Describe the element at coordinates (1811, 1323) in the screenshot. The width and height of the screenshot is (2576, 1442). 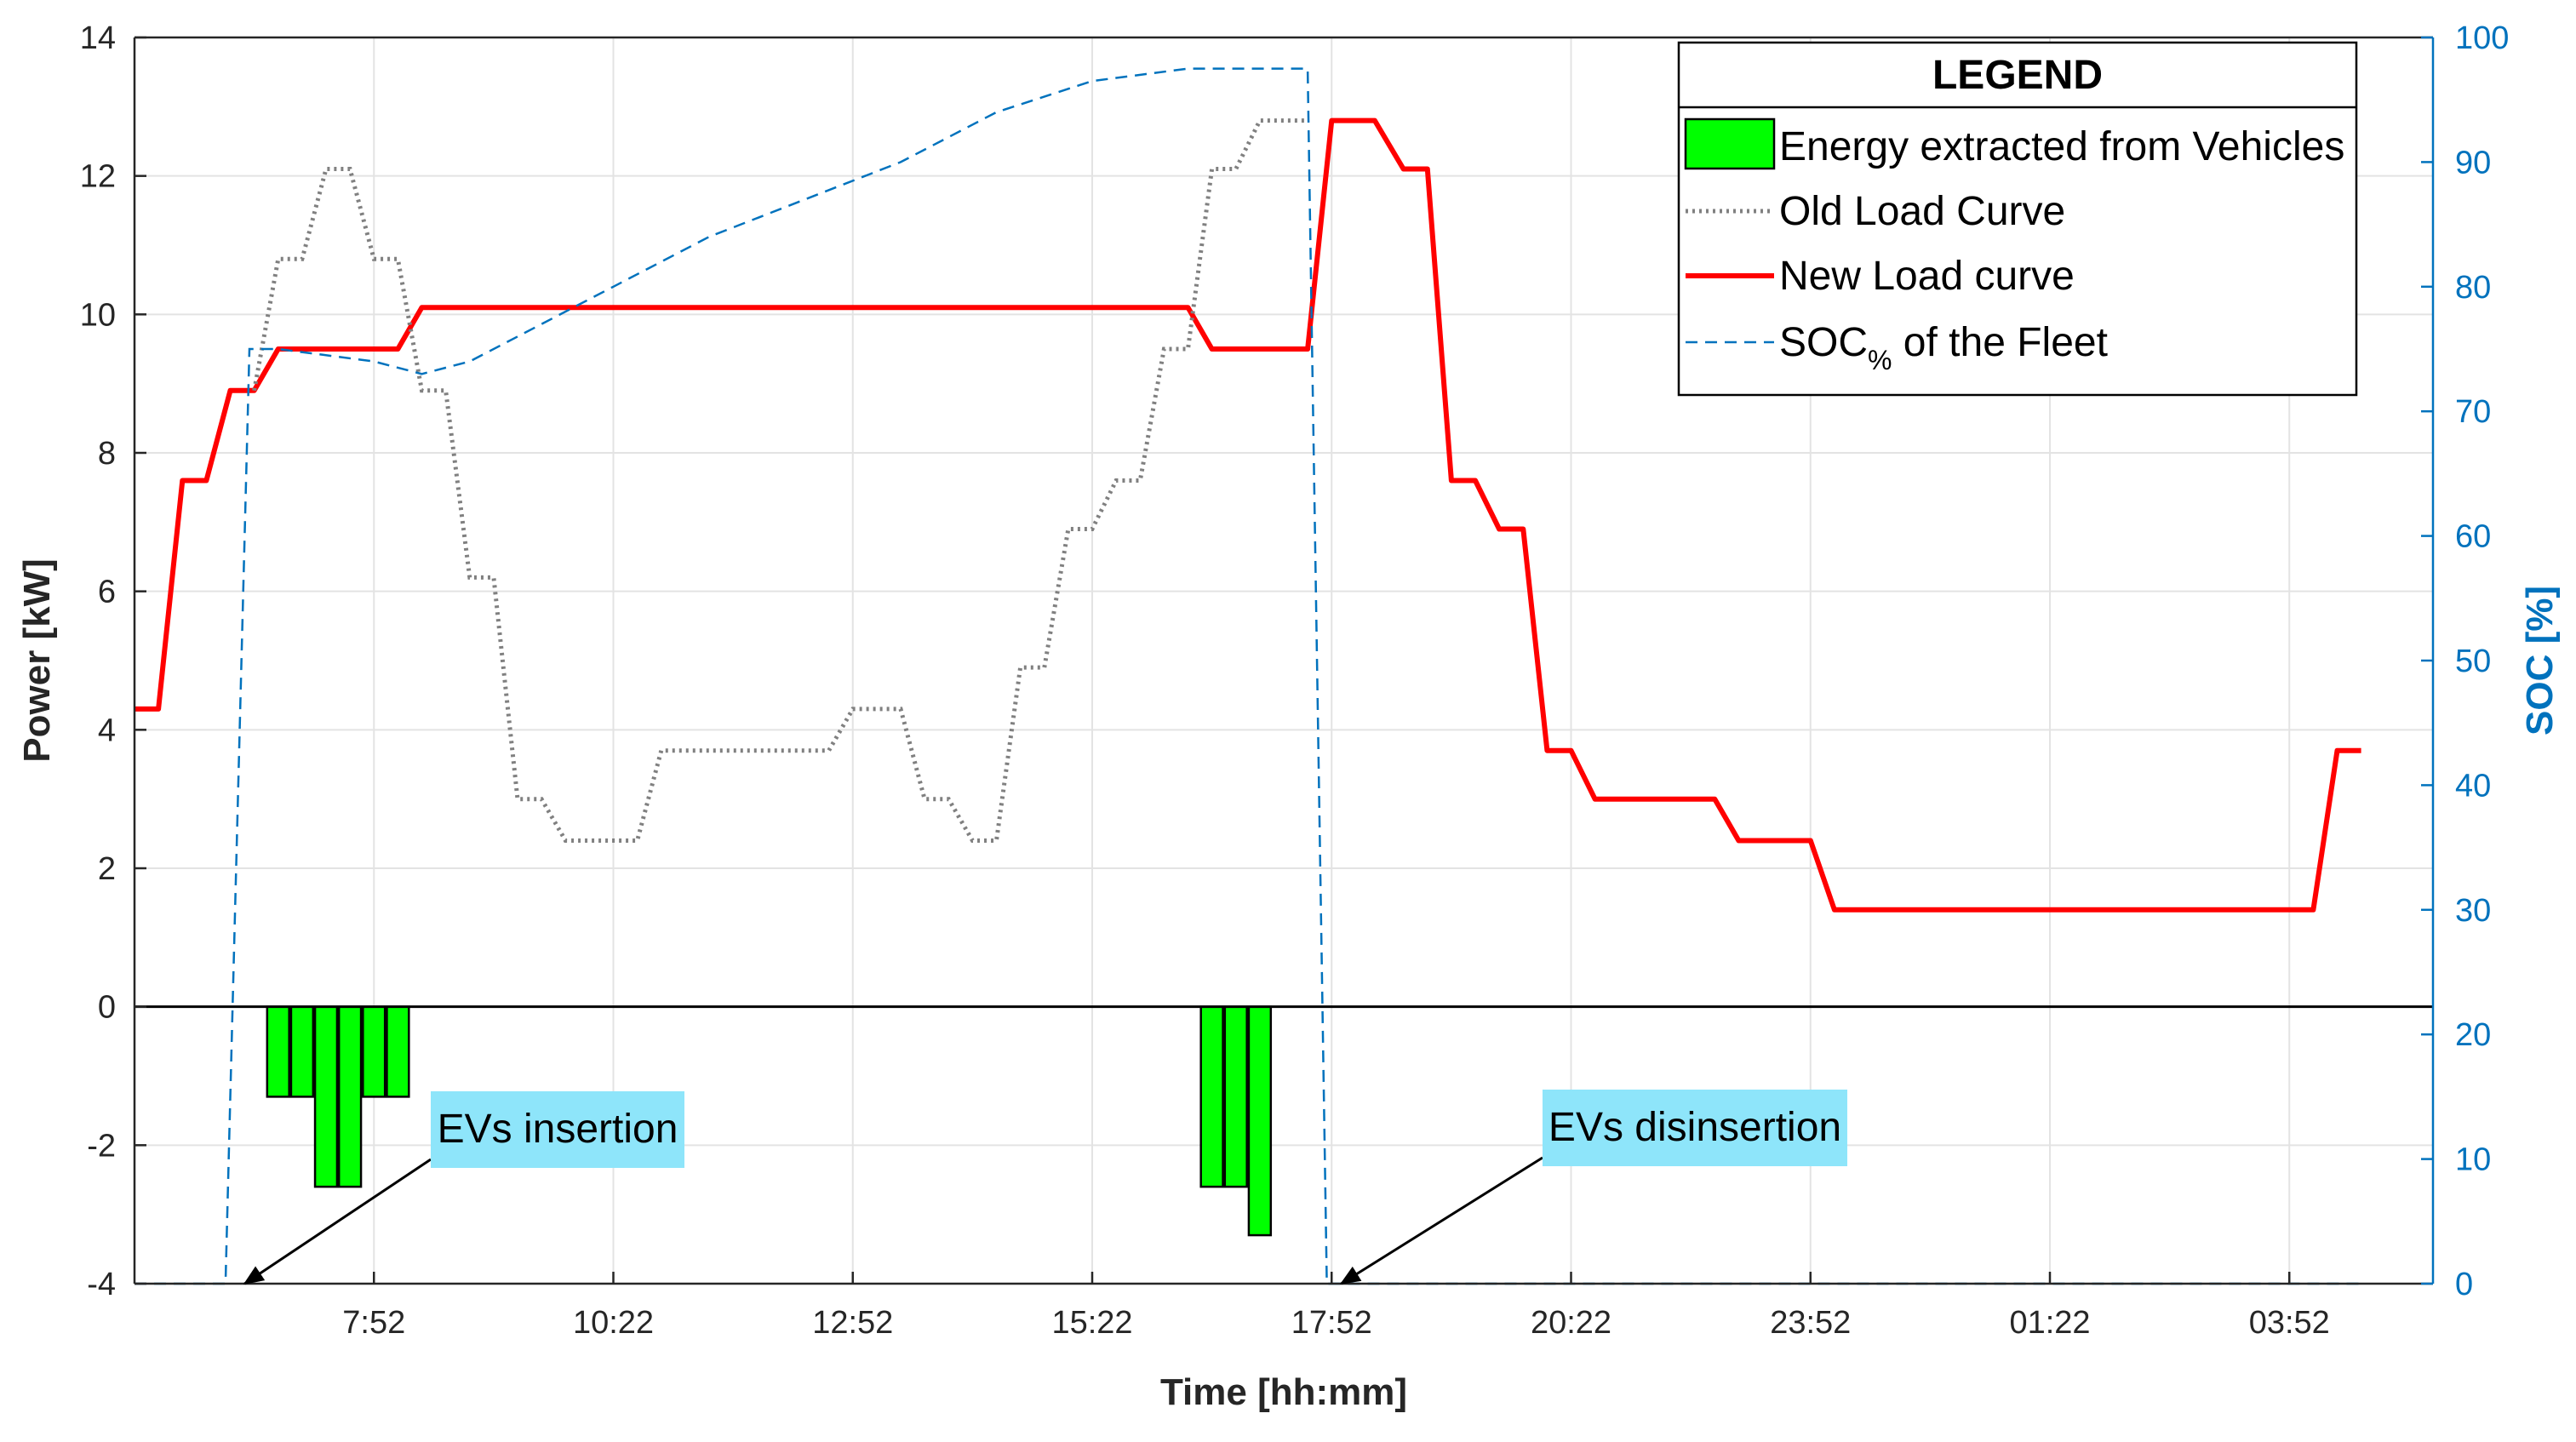
I see `x-tick-label: 23:52` at that location.